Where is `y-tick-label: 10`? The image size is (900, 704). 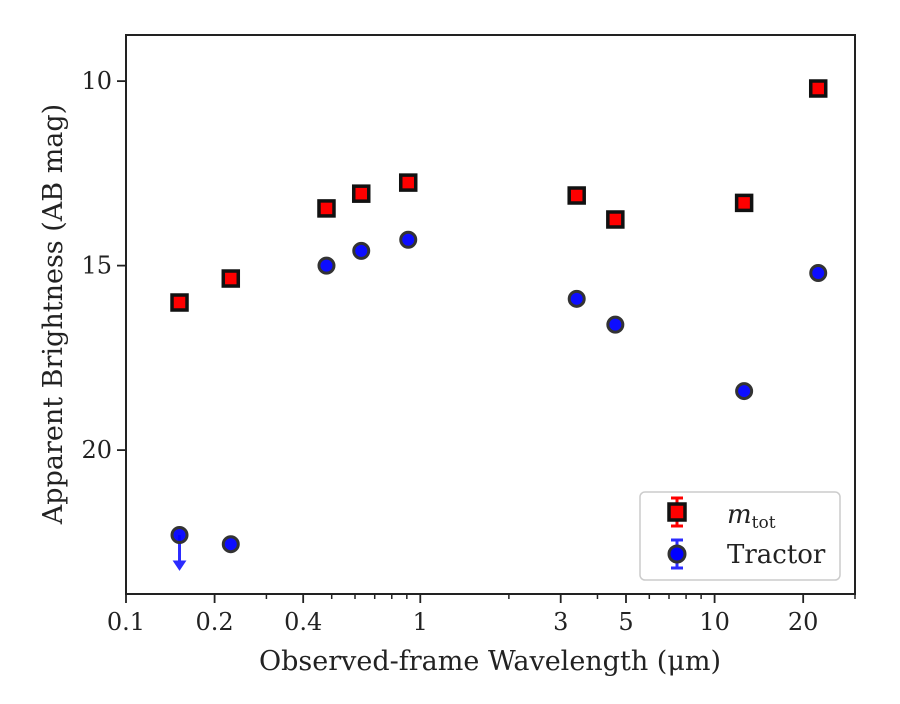 y-tick-label: 10 is located at coordinates (96, 81).